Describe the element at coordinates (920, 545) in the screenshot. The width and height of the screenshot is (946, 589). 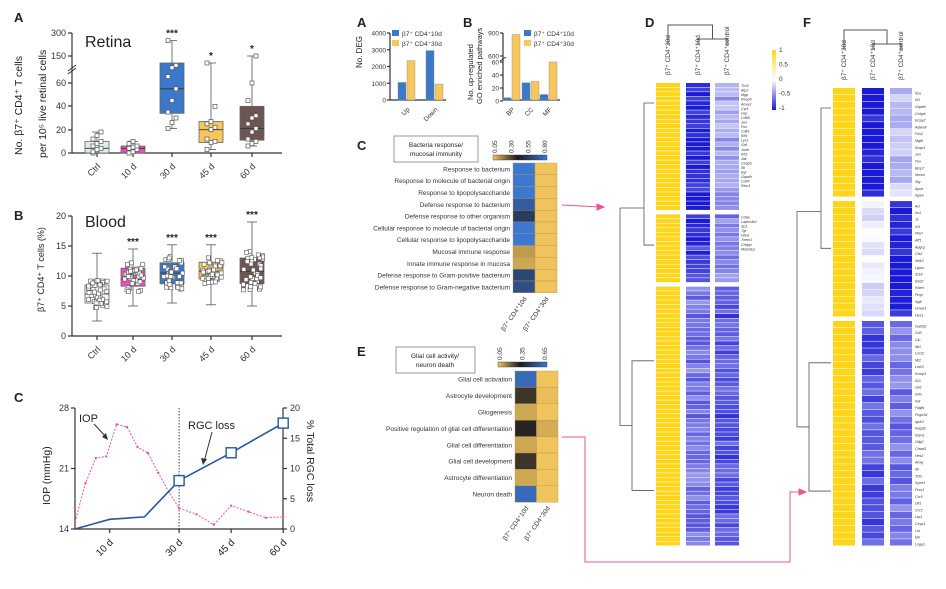
I see `gene-label: Lnga1` at that location.